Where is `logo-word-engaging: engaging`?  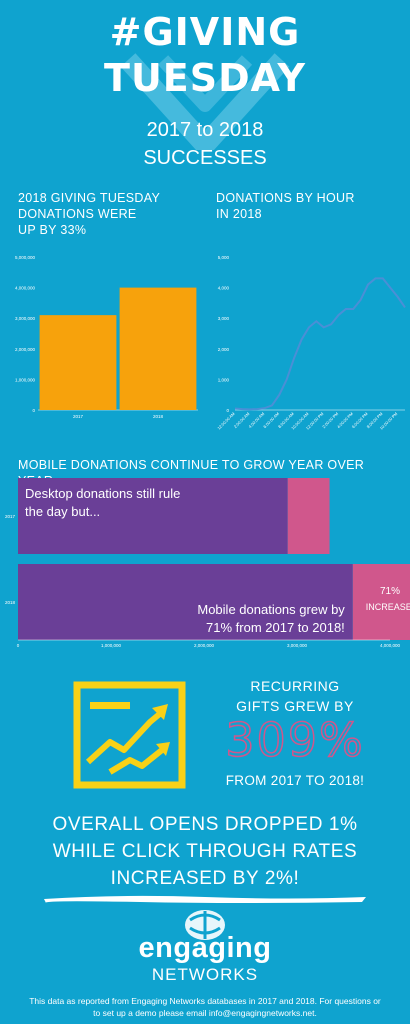
logo-word-engaging: engaging is located at coordinates (205, 948).